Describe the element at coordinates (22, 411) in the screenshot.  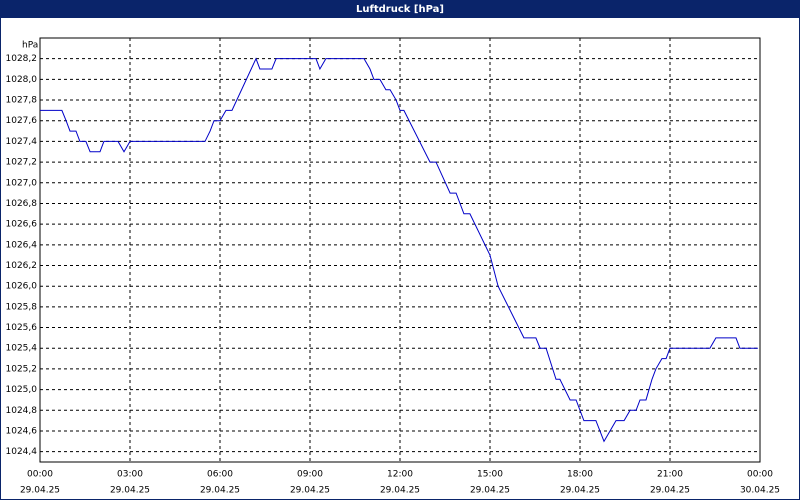
I see `y-tick-label: 1024,8` at that location.